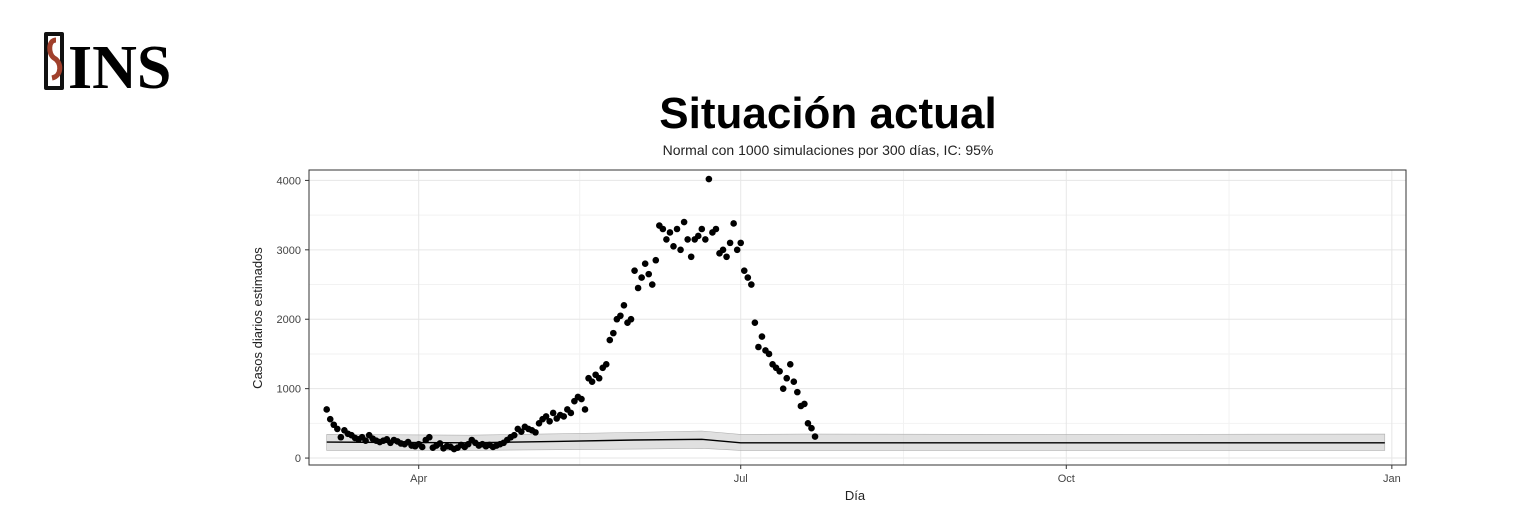 This screenshot has width=1517, height=511. I want to click on chart-title: Situación actual, so click(827, 113).